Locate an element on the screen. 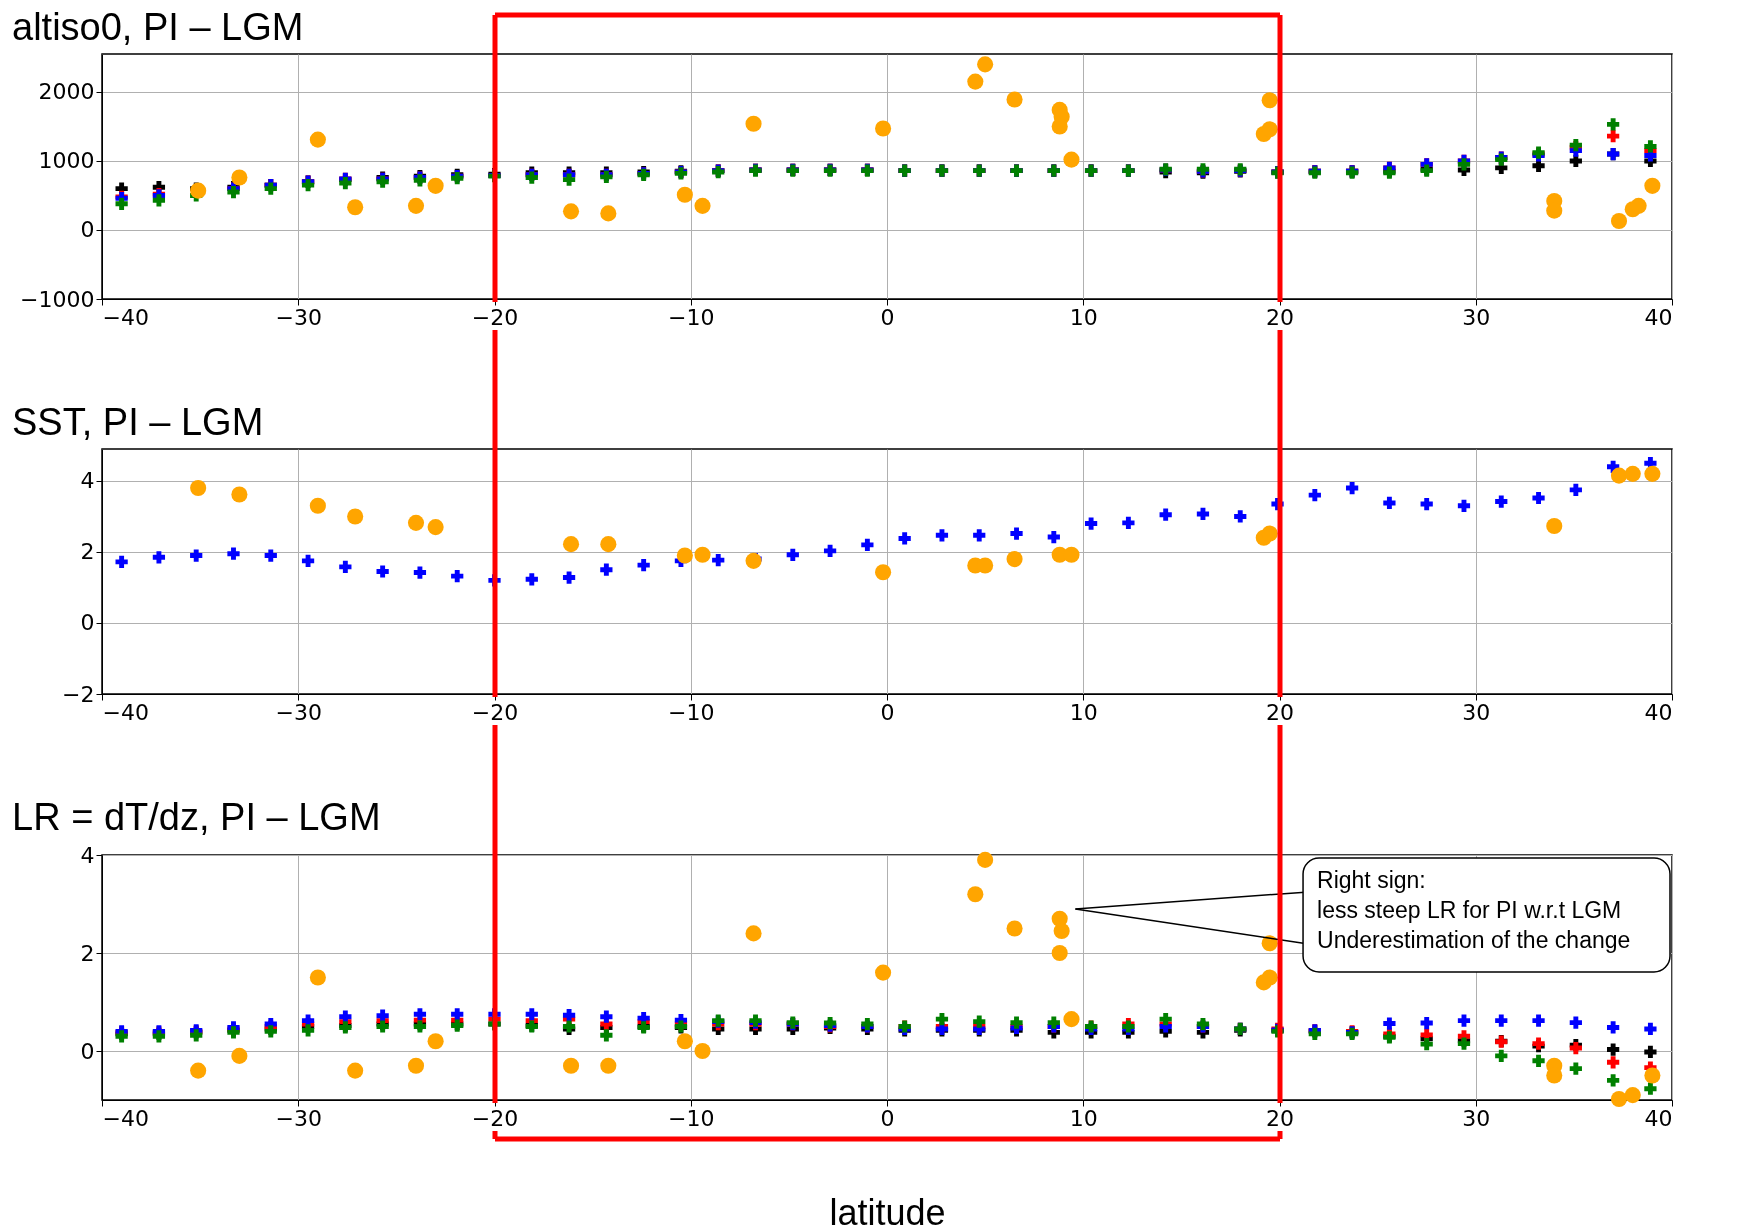 This screenshot has height=1231, width=1742. y-tick-label: 1000 is located at coordinates (66, 161).